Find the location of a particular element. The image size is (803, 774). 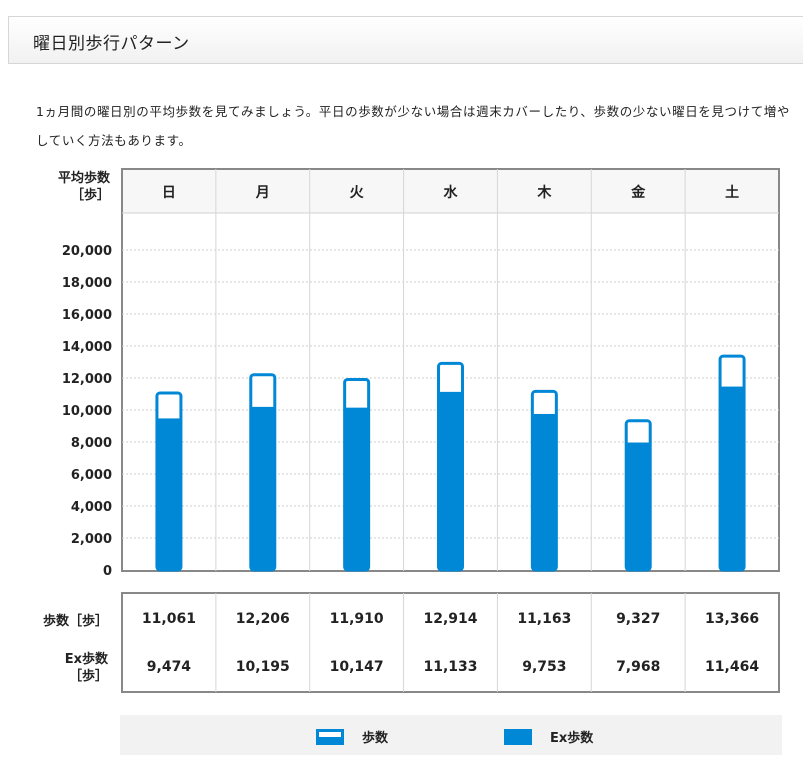

ex-steps-row-label-line1: Ex歩数 is located at coordinates (86, 659).